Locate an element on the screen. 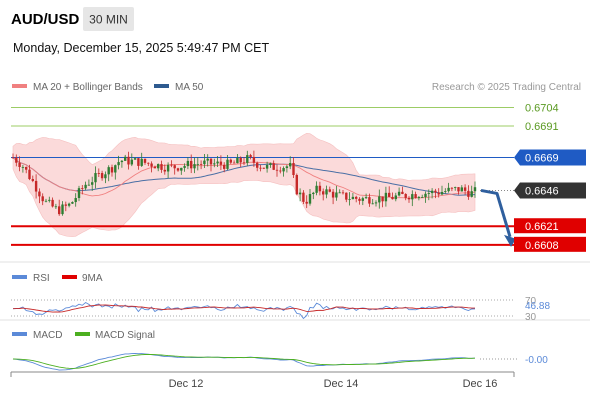  ma20-legend-swatch is located at coordinates (19, 86).